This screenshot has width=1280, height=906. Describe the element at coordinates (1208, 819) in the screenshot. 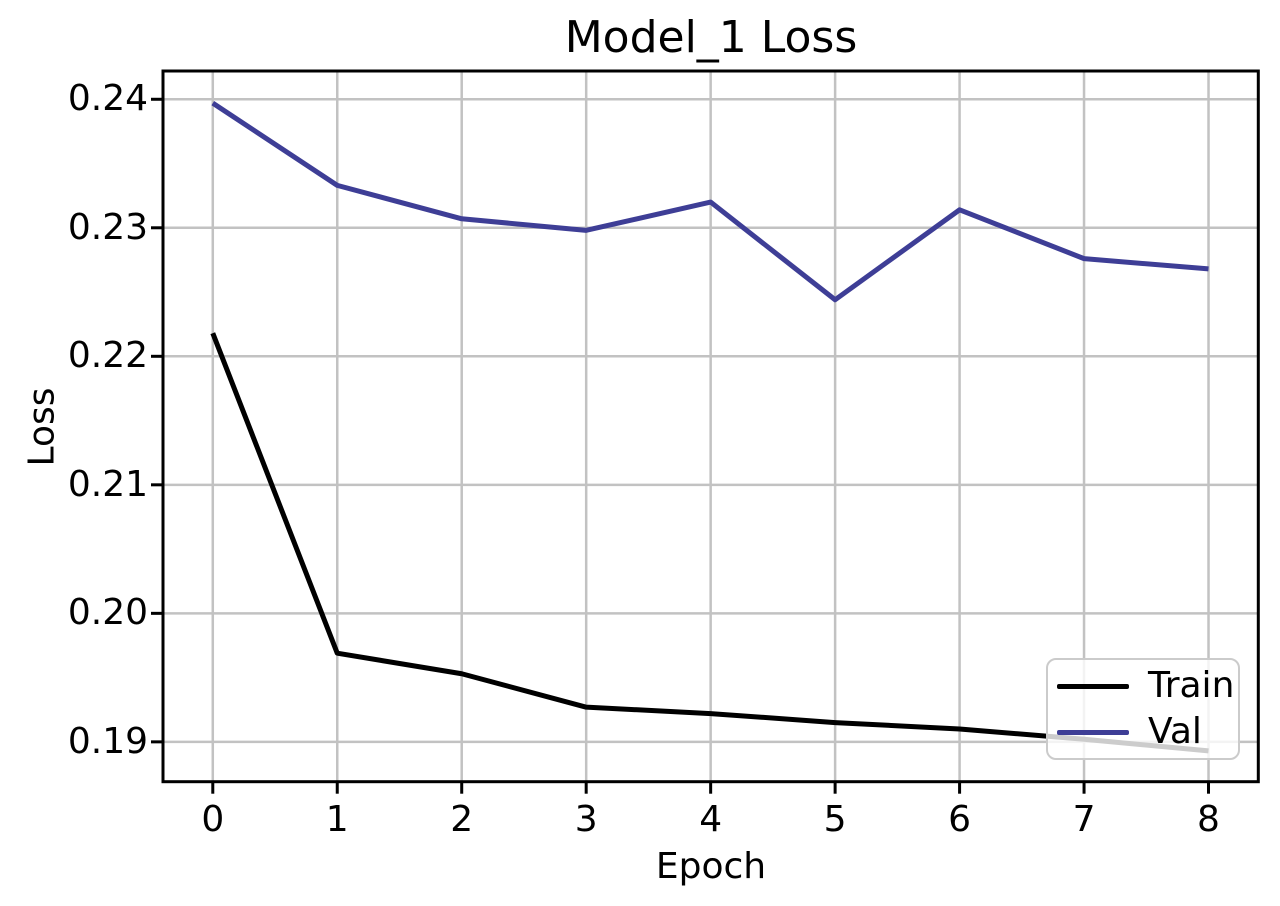

I see `x-tick-label: 8` at that location.